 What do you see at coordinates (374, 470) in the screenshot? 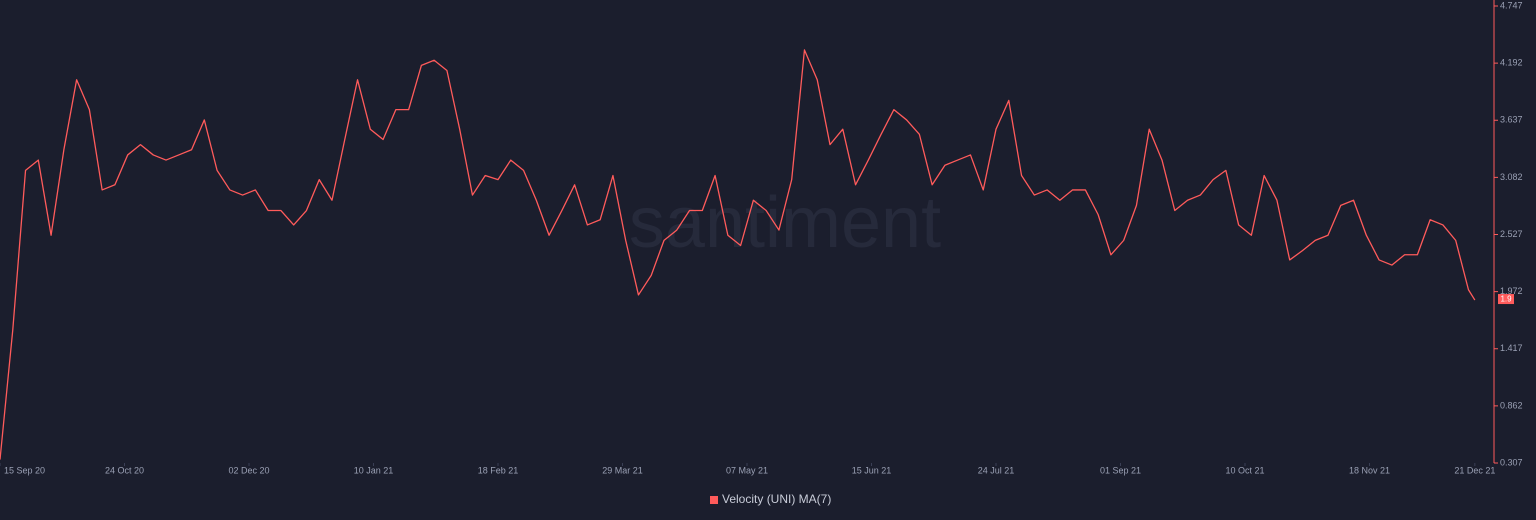
I see `x-tick-label: 10 Jan 21` at bounding box center [374, 470].